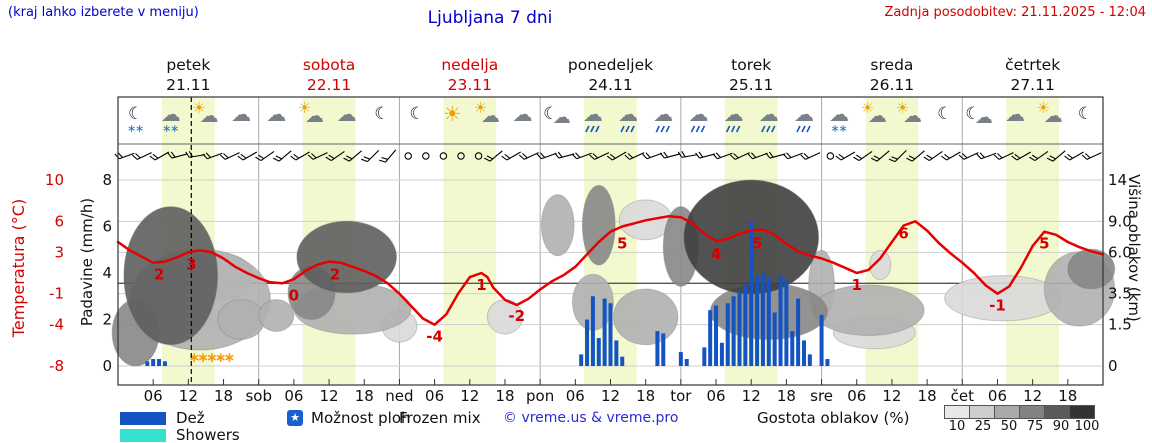 The height and width of the screenshot is (443, 1152). What do you see at coordinates (891, 65) in the screenshot?
I see `svg-text: sreda` at bounding box center [891, 65].